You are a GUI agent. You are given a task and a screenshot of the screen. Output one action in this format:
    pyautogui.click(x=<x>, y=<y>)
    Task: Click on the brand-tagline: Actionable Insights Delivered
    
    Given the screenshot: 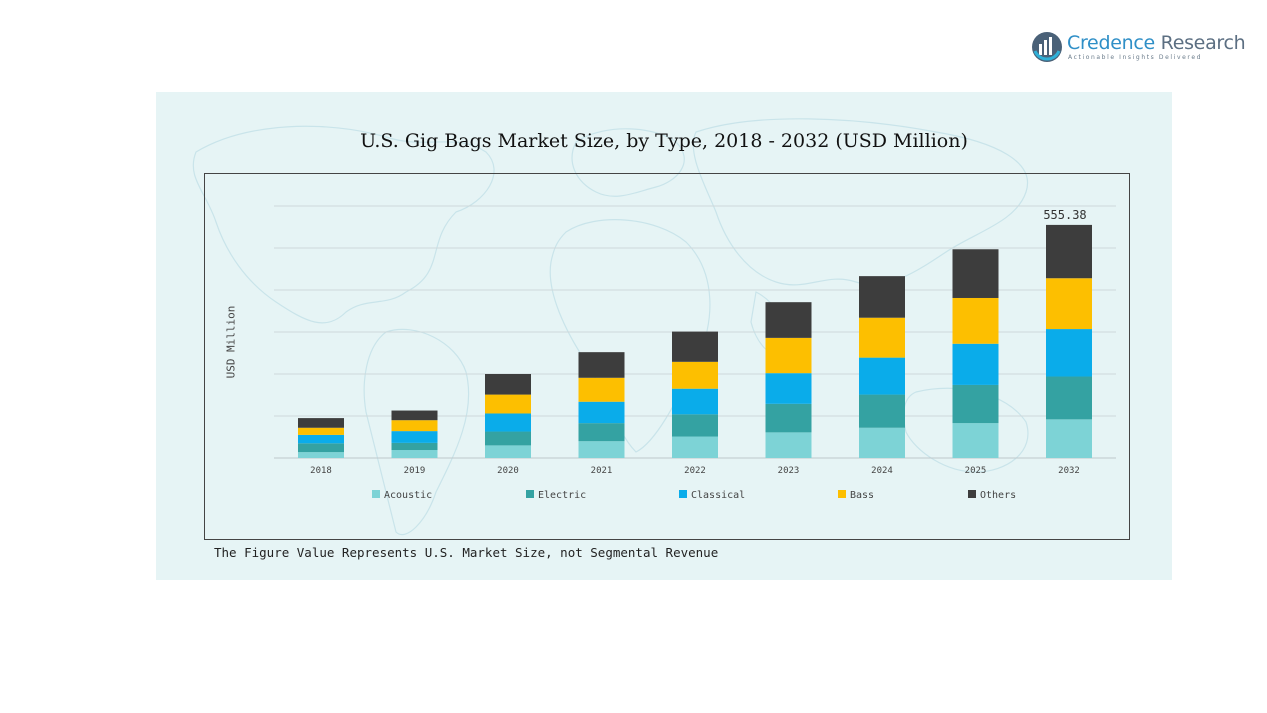 What is the action you would take?
    pyautogui.click(x=1135, y=57)
    